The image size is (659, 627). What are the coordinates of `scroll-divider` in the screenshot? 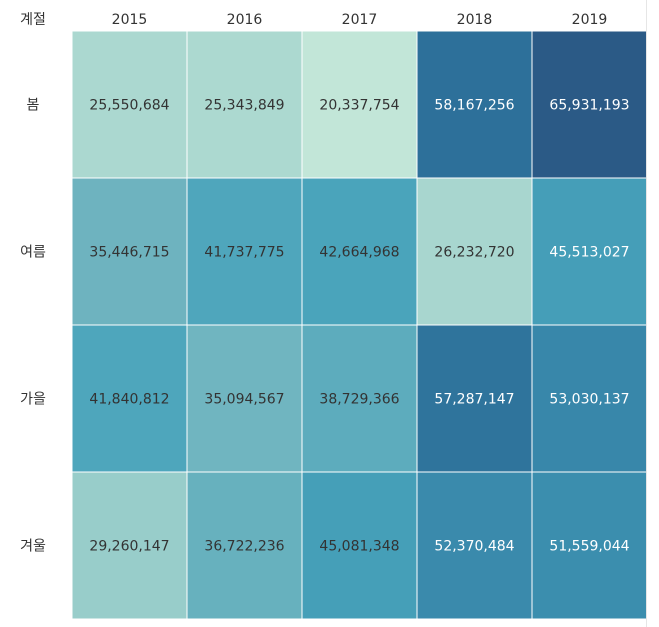 It's located at (646, 313).